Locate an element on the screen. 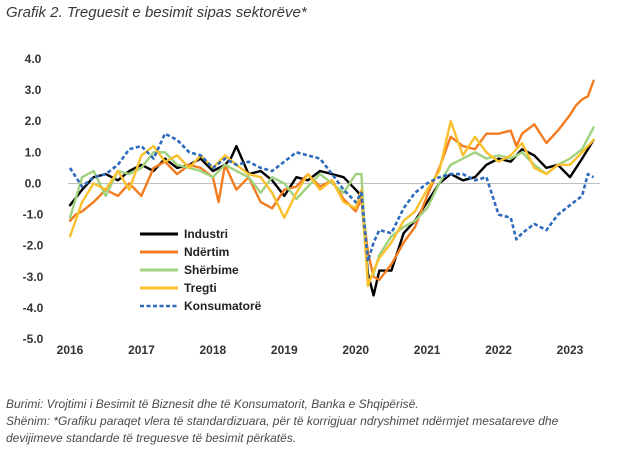 This screenshot has height=458, width=623. y-tick-label: -1.0 is located at coordinates (33, 215).